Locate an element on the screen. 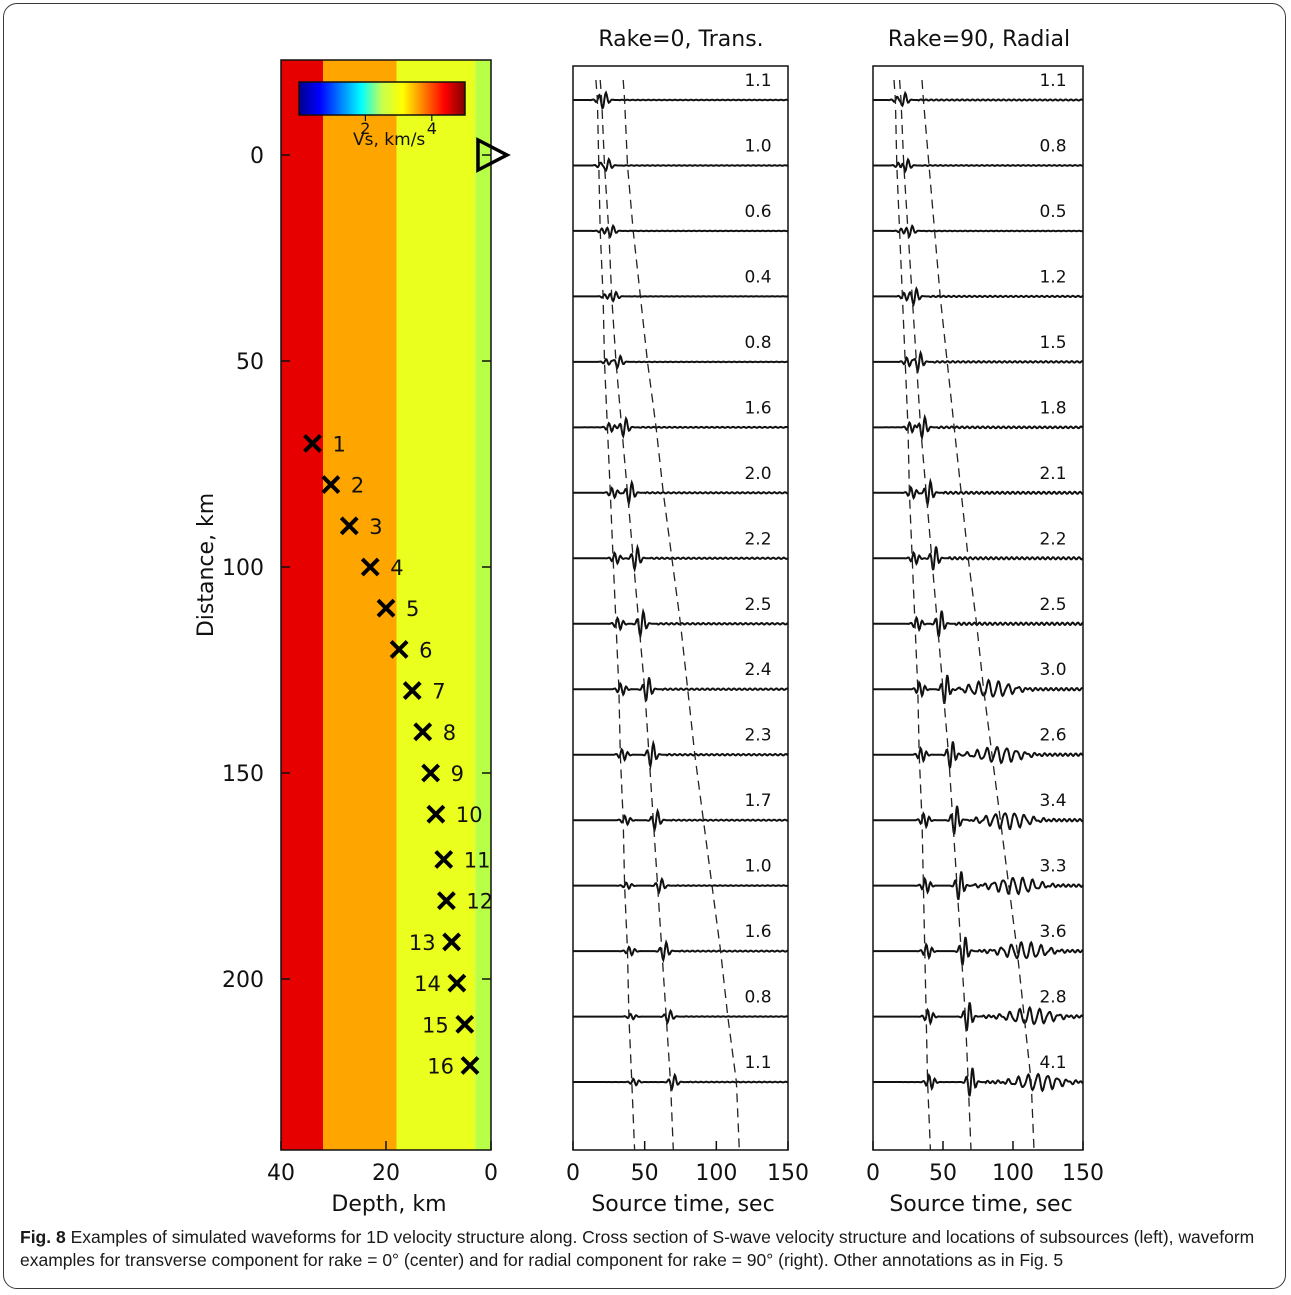  colorbar-tick-label: 4 is located at coordinates (432, 128).